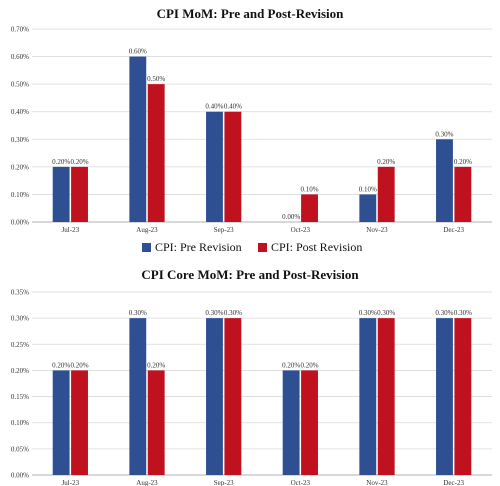 Image resolution: width=500 pixels, height=486 pixels. Describe the element at coordinates (252, 247) in the screenshot. I see `legend: CPI: Pre Revision CPI: Post Revision` at that location.